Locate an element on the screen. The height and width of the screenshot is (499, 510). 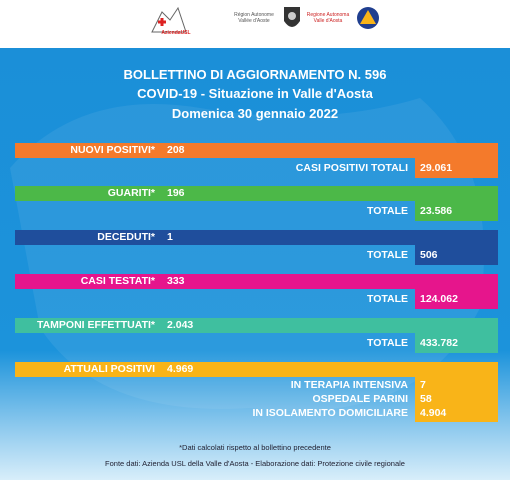
total-value: 23.586 is located at coordinates (436, 211).